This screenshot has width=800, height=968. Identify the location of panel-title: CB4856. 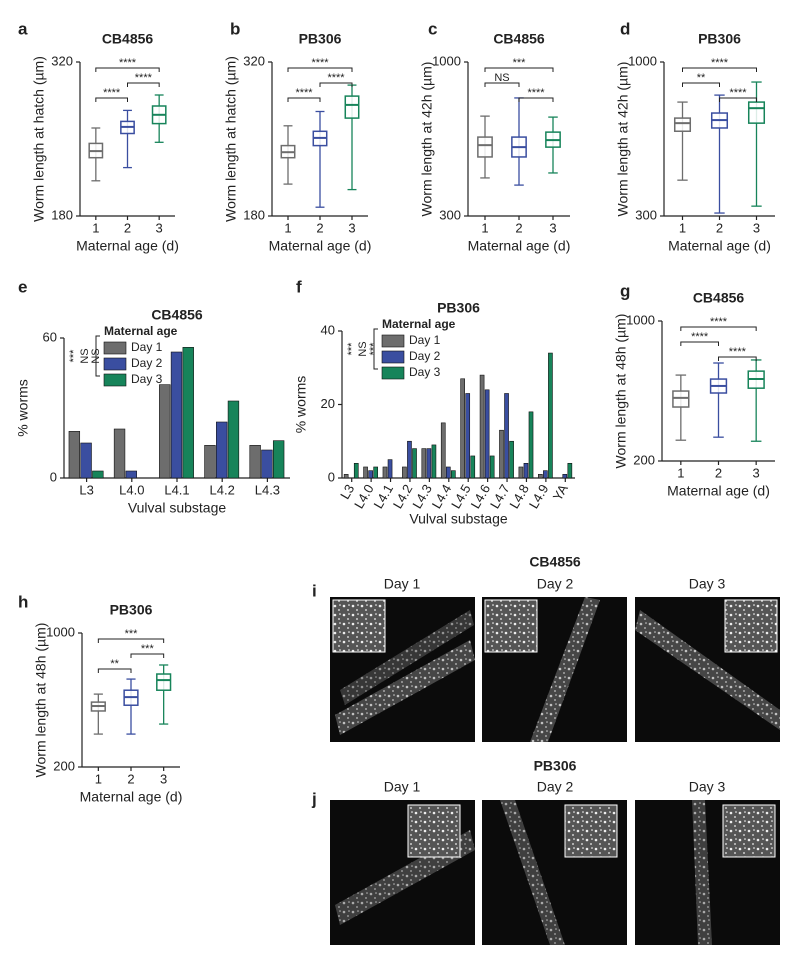
(555, 562).